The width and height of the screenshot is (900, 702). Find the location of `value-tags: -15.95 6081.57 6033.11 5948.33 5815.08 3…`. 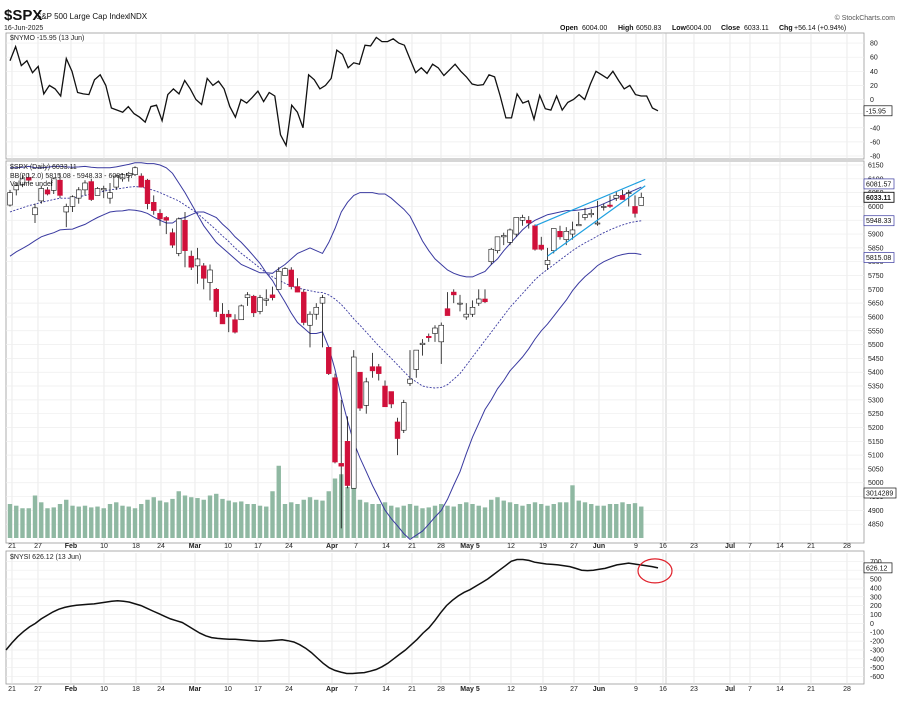

value-tags: -15.95 6081.57 6033.11 5948.33 5815.08 3… is located at coordinates (880, 339).